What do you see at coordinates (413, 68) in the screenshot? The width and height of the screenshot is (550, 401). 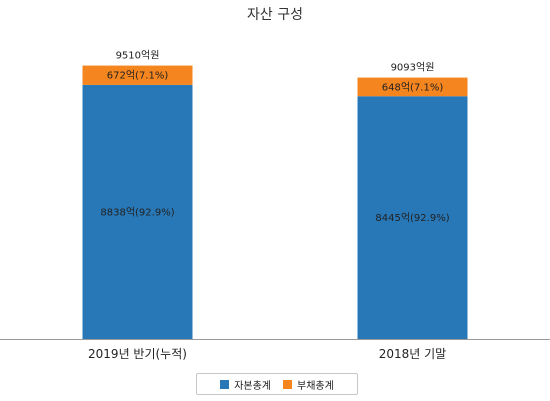 I see `total-label-1: 9093억원` at bounding box center [413, 68].